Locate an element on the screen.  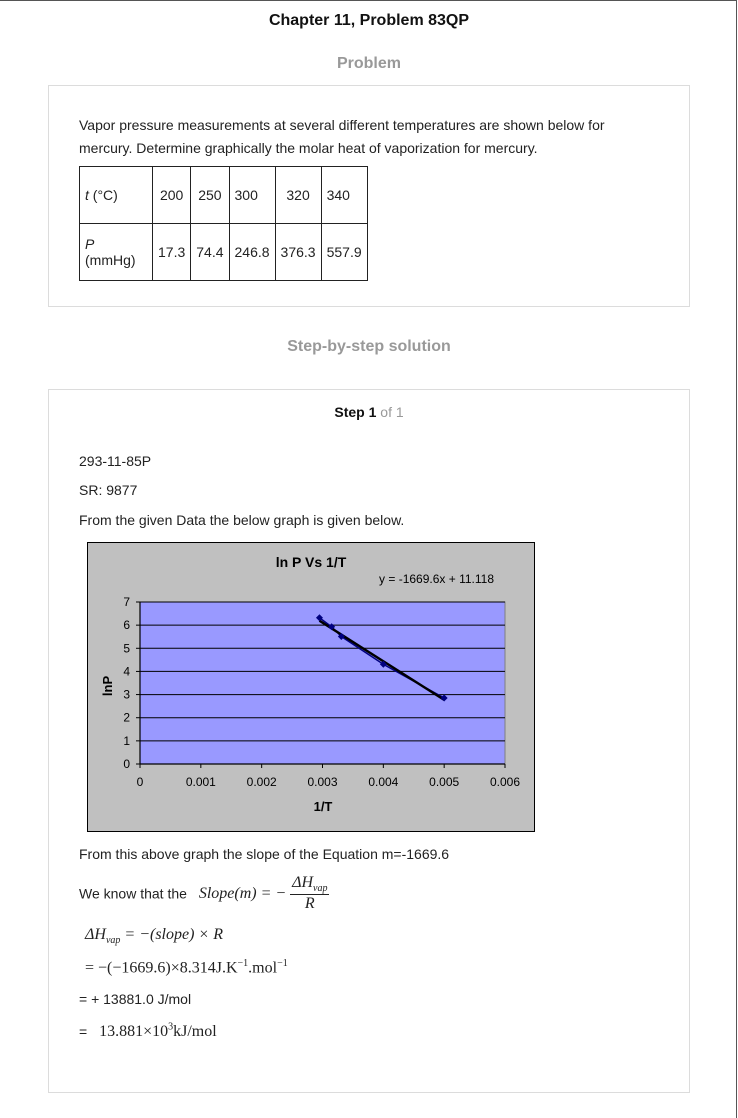
equation-slope: We know that the Slope(m) = − ΔHvap R is located at coordinates (204, 893).